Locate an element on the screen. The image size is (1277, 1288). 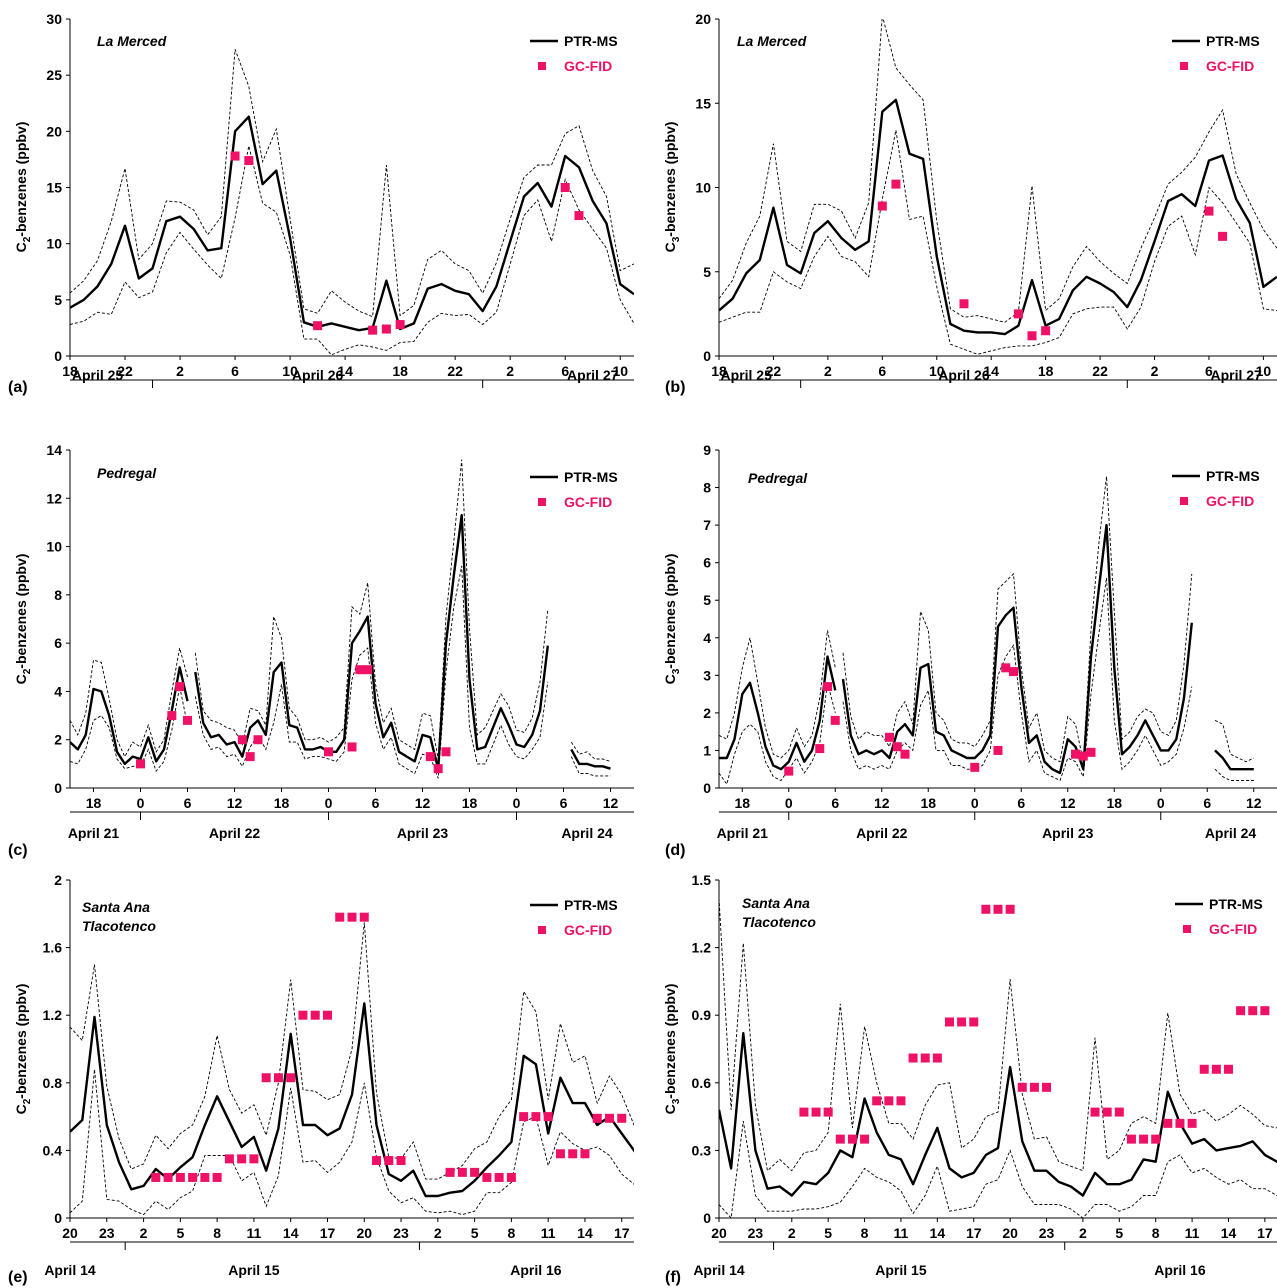
y-tick-label: 10 is located at coordinates (703, 188).